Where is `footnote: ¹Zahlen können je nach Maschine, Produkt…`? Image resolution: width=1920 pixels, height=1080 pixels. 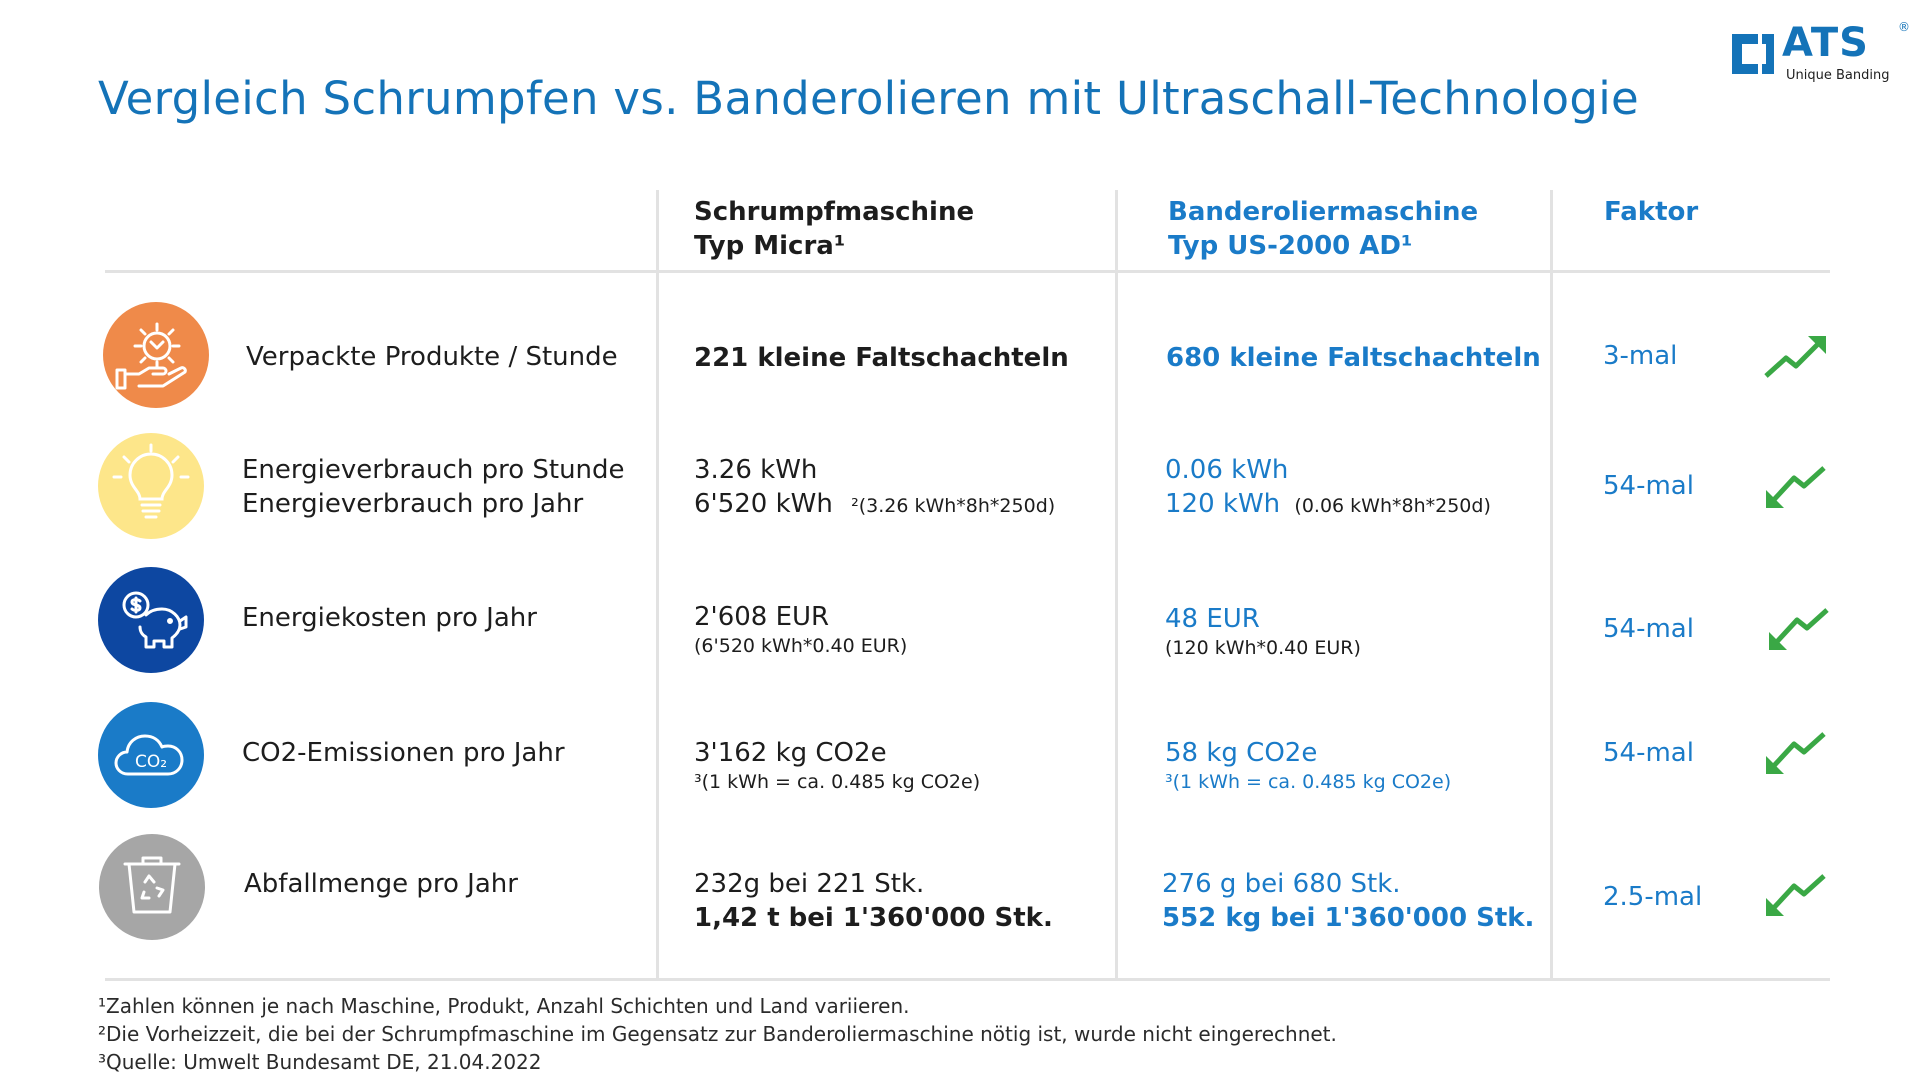 footnote: ¹Zahlen können je nach Maschine, Produkt… is located at coordinates (504, 1006).